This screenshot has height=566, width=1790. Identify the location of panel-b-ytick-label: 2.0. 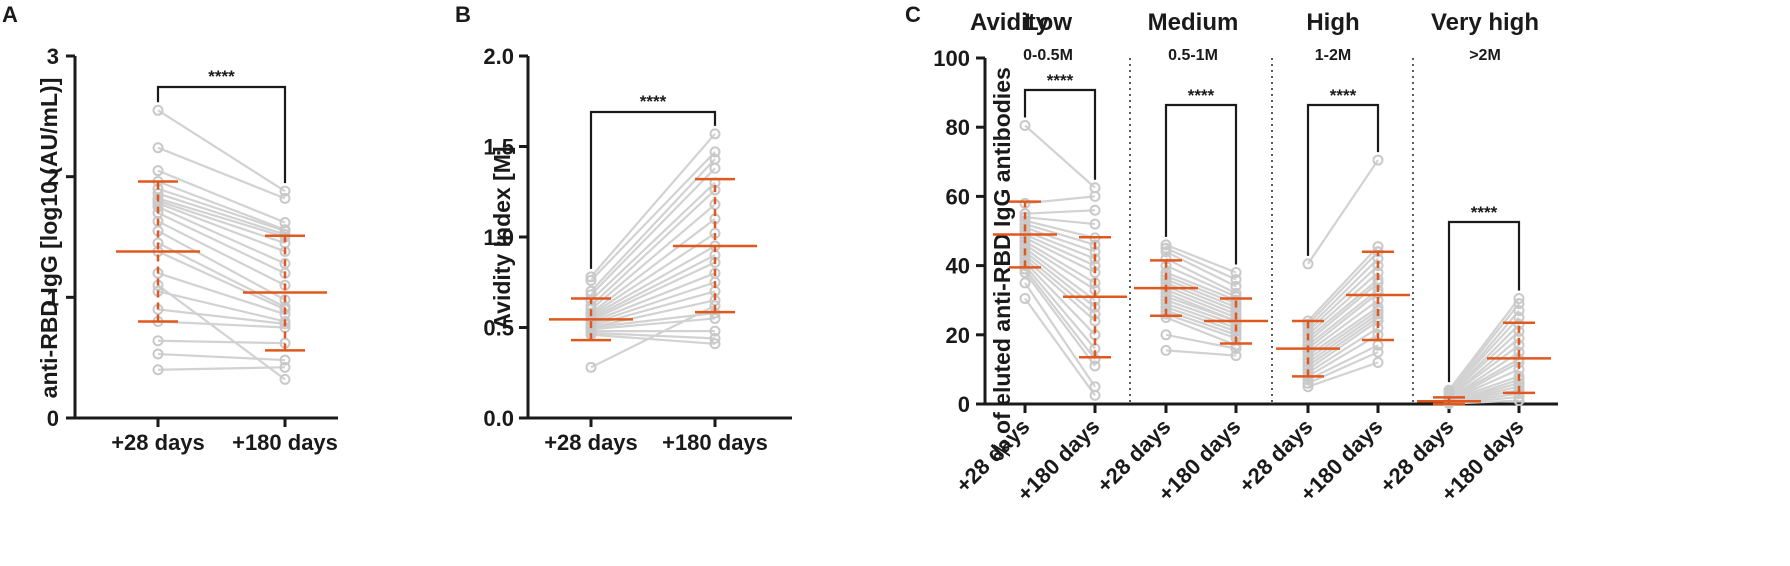
(498, 56).